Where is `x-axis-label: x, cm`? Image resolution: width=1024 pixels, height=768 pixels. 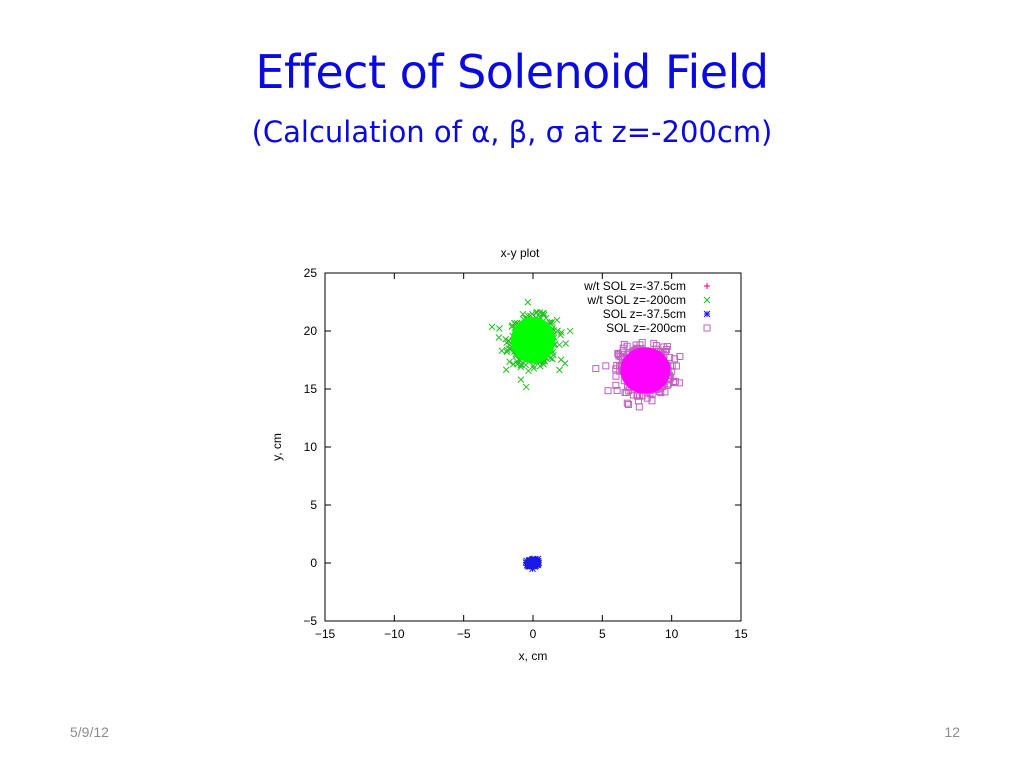 x-axis-label: x, cm is located at coordinates (533, 656).